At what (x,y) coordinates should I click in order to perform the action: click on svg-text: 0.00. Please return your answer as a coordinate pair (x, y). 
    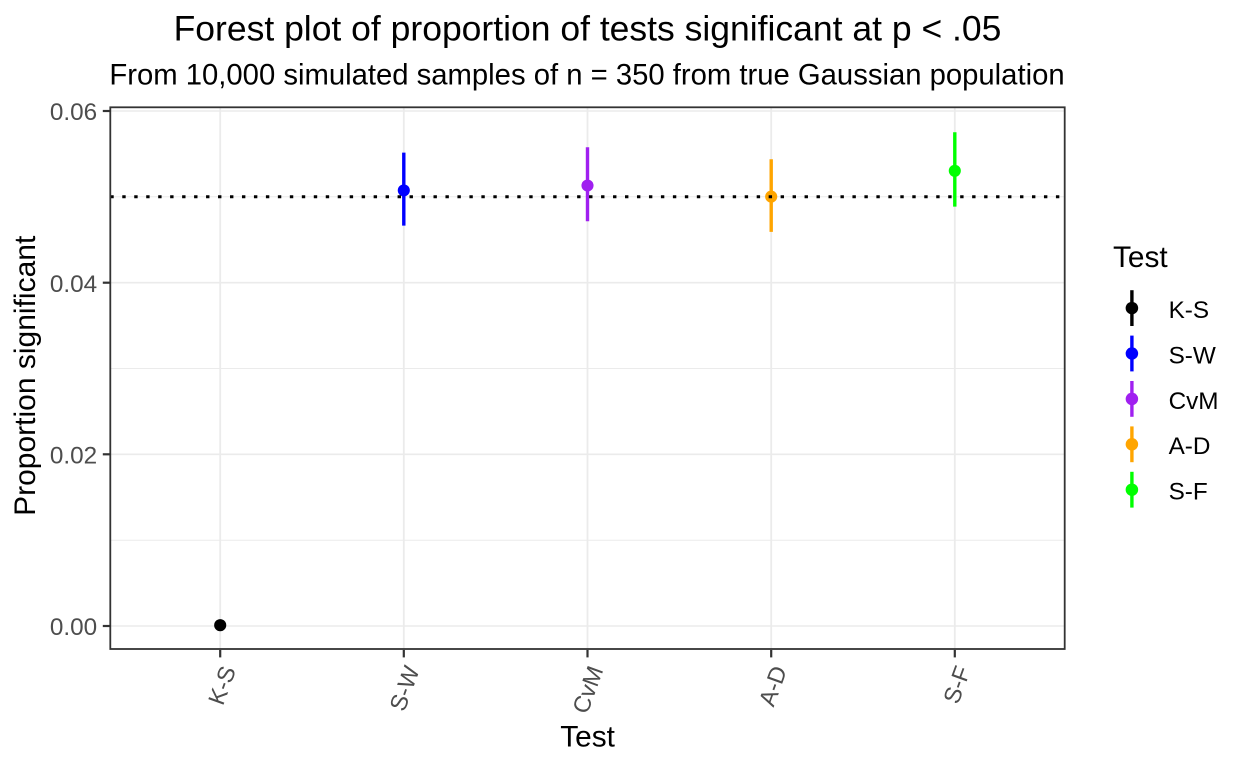
    Looking at the image, I should click on (73, 627).